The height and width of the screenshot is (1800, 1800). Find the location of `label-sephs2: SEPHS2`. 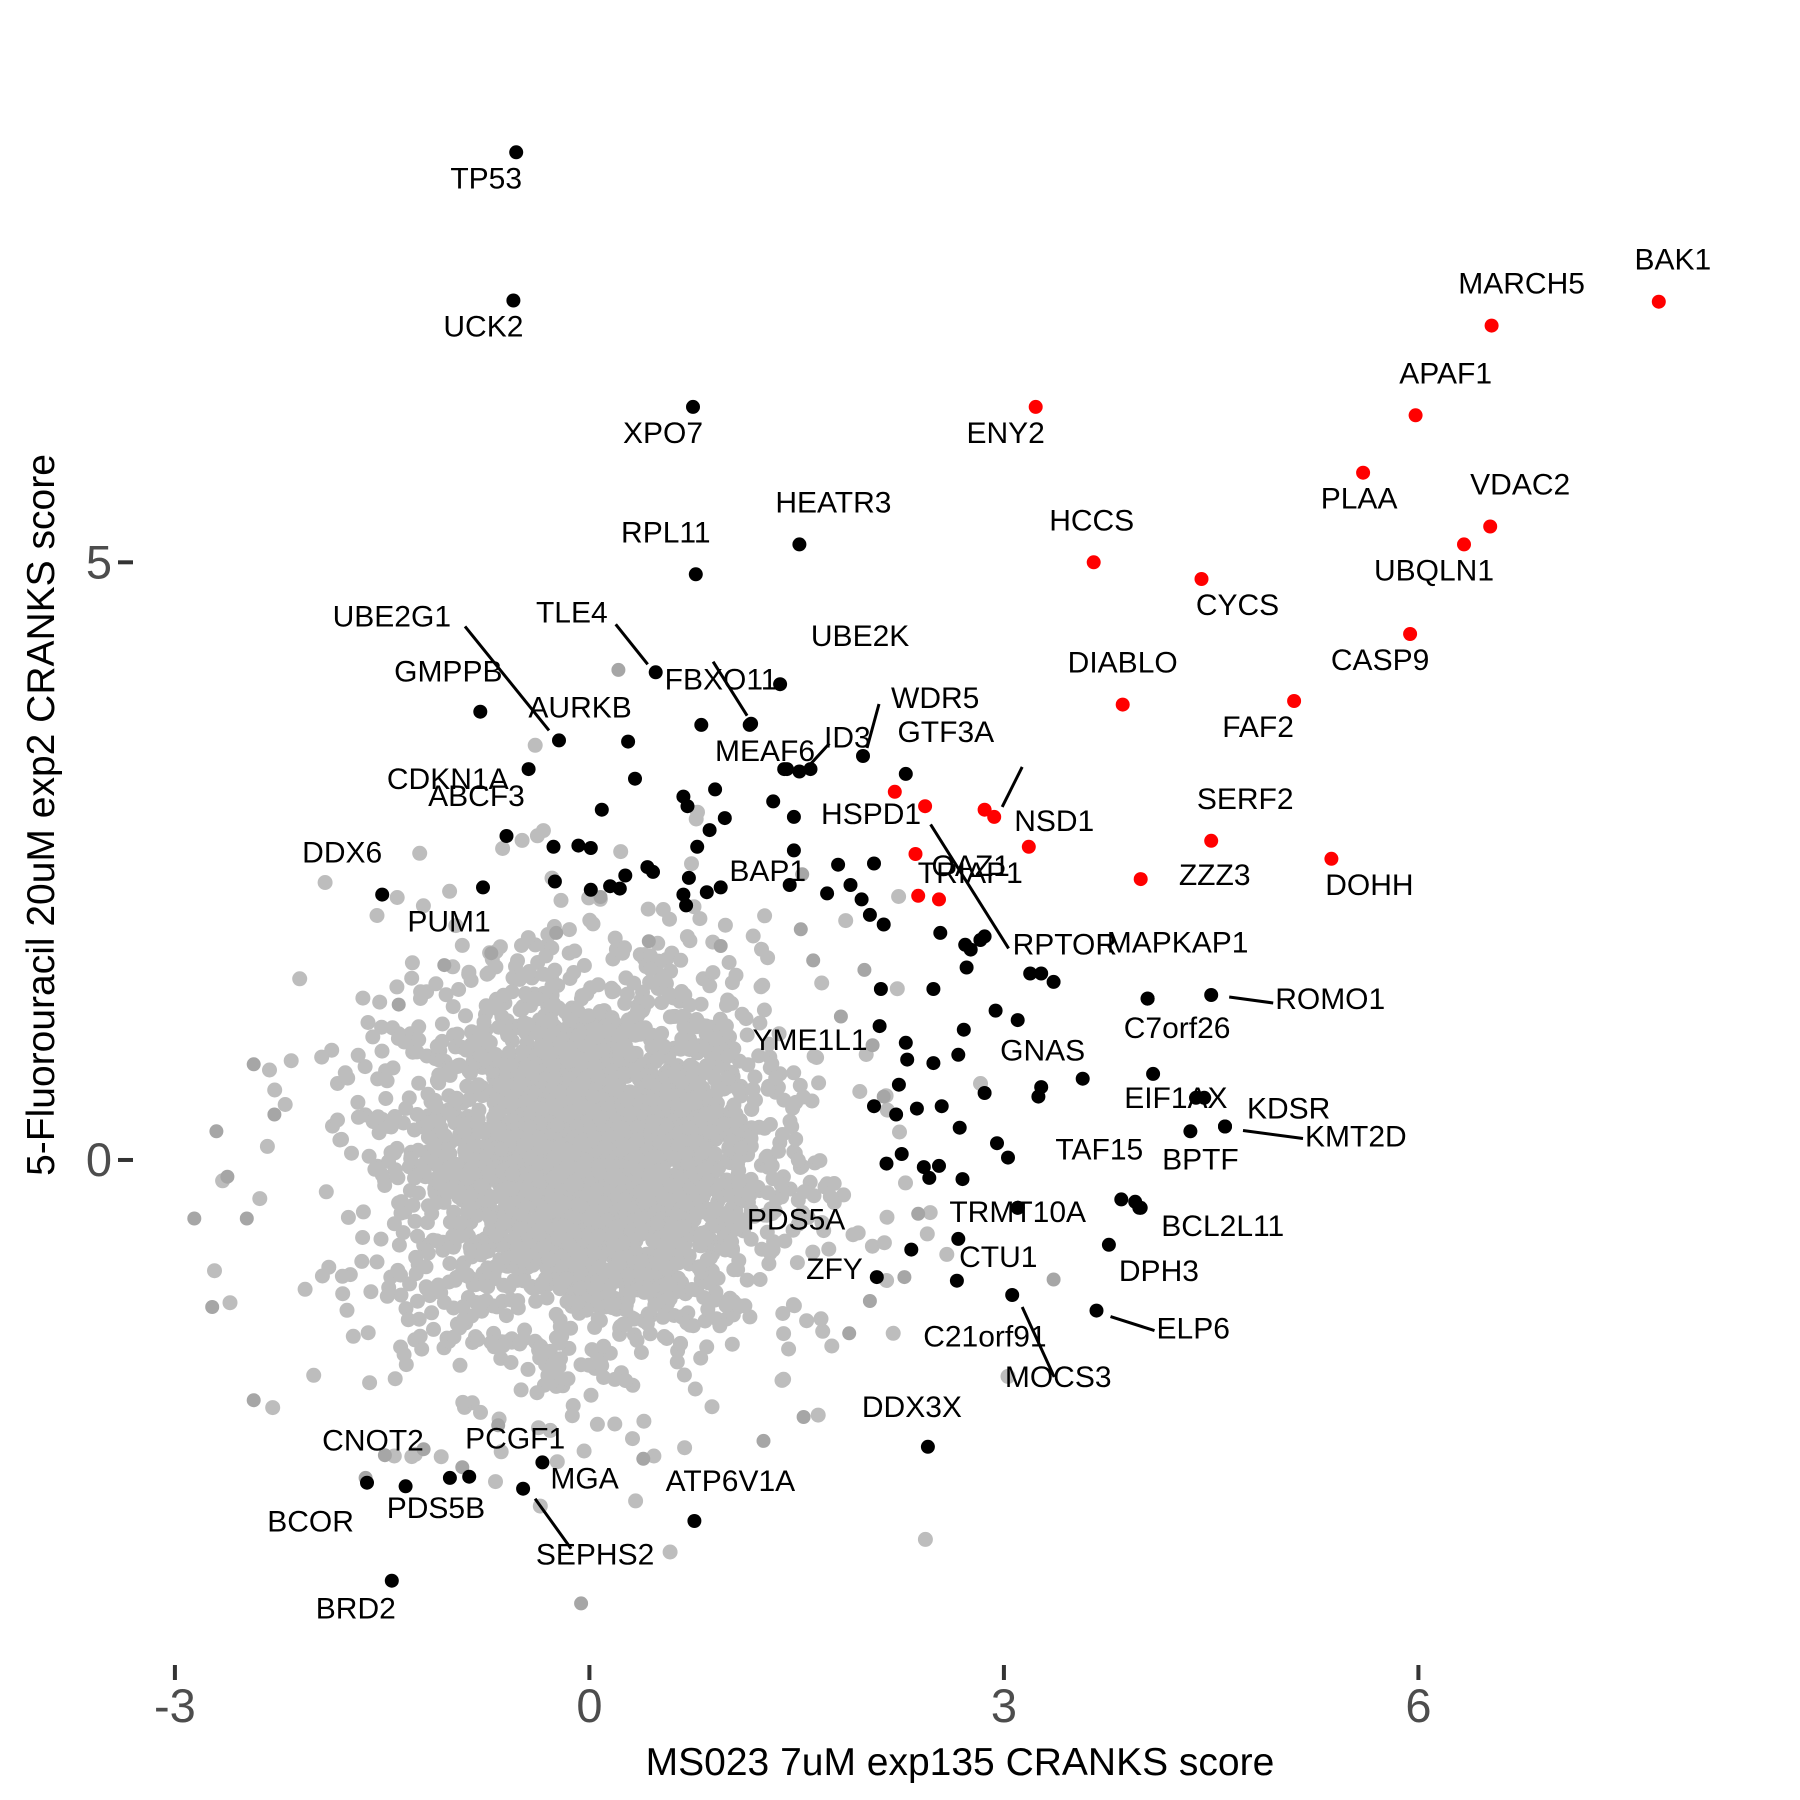

label-sephs2: SEPHS2 is located at coordinates (595, 1555).